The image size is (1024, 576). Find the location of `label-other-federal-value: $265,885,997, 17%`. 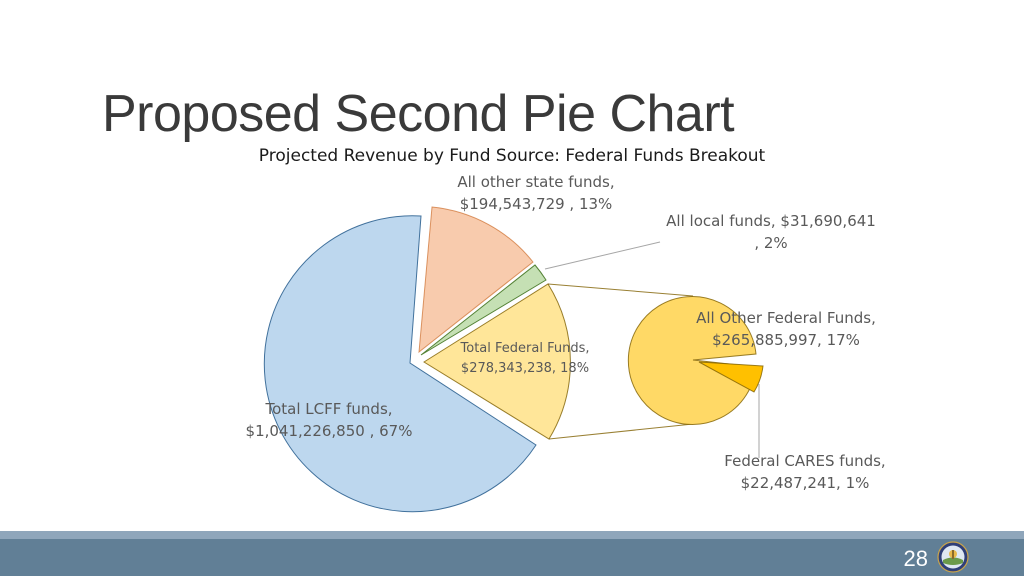

label-other-federal-value: $265,885,997, 17% is located at coordinates (786, 340).